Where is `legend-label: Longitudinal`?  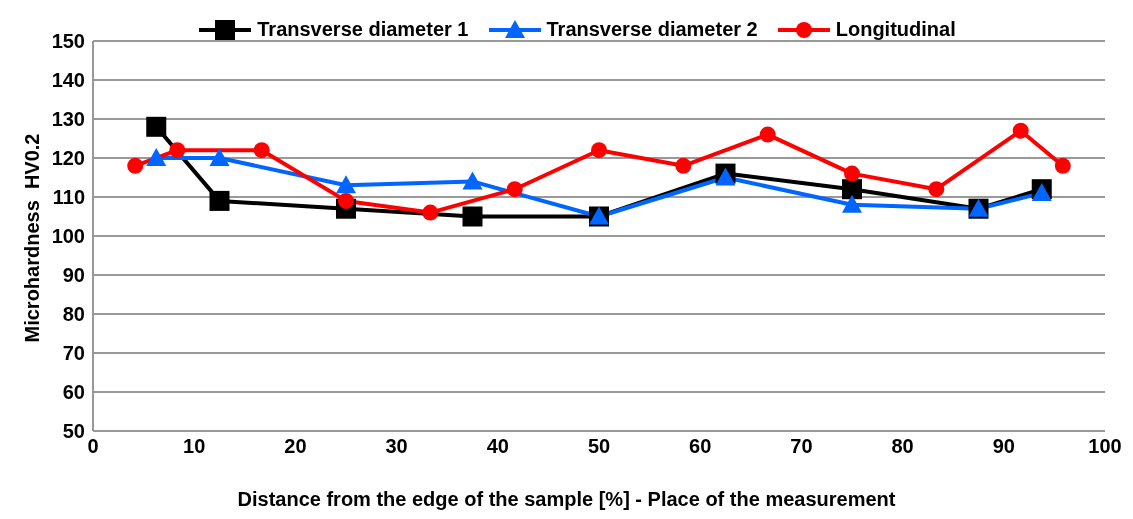
legend-label: Longitudinal is located at coordinates (895, 29).